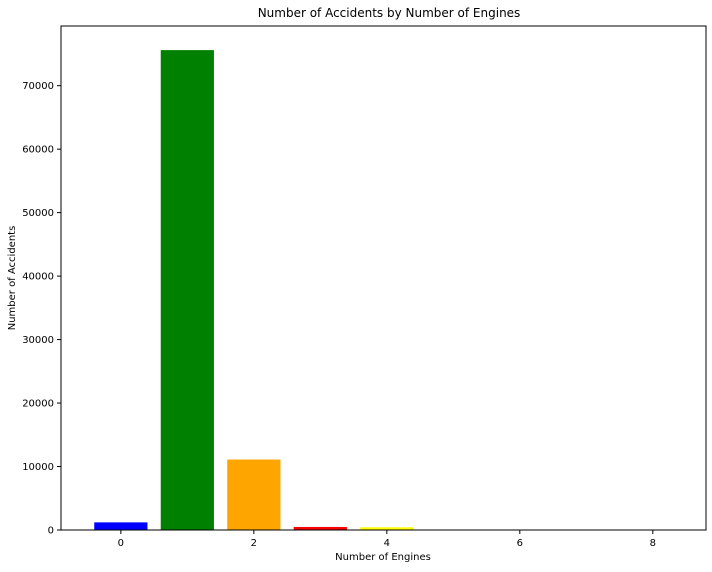 The width and height of the screenshot is (712, 572). I want to click on x-tick-label: 4, so click(387, 543).